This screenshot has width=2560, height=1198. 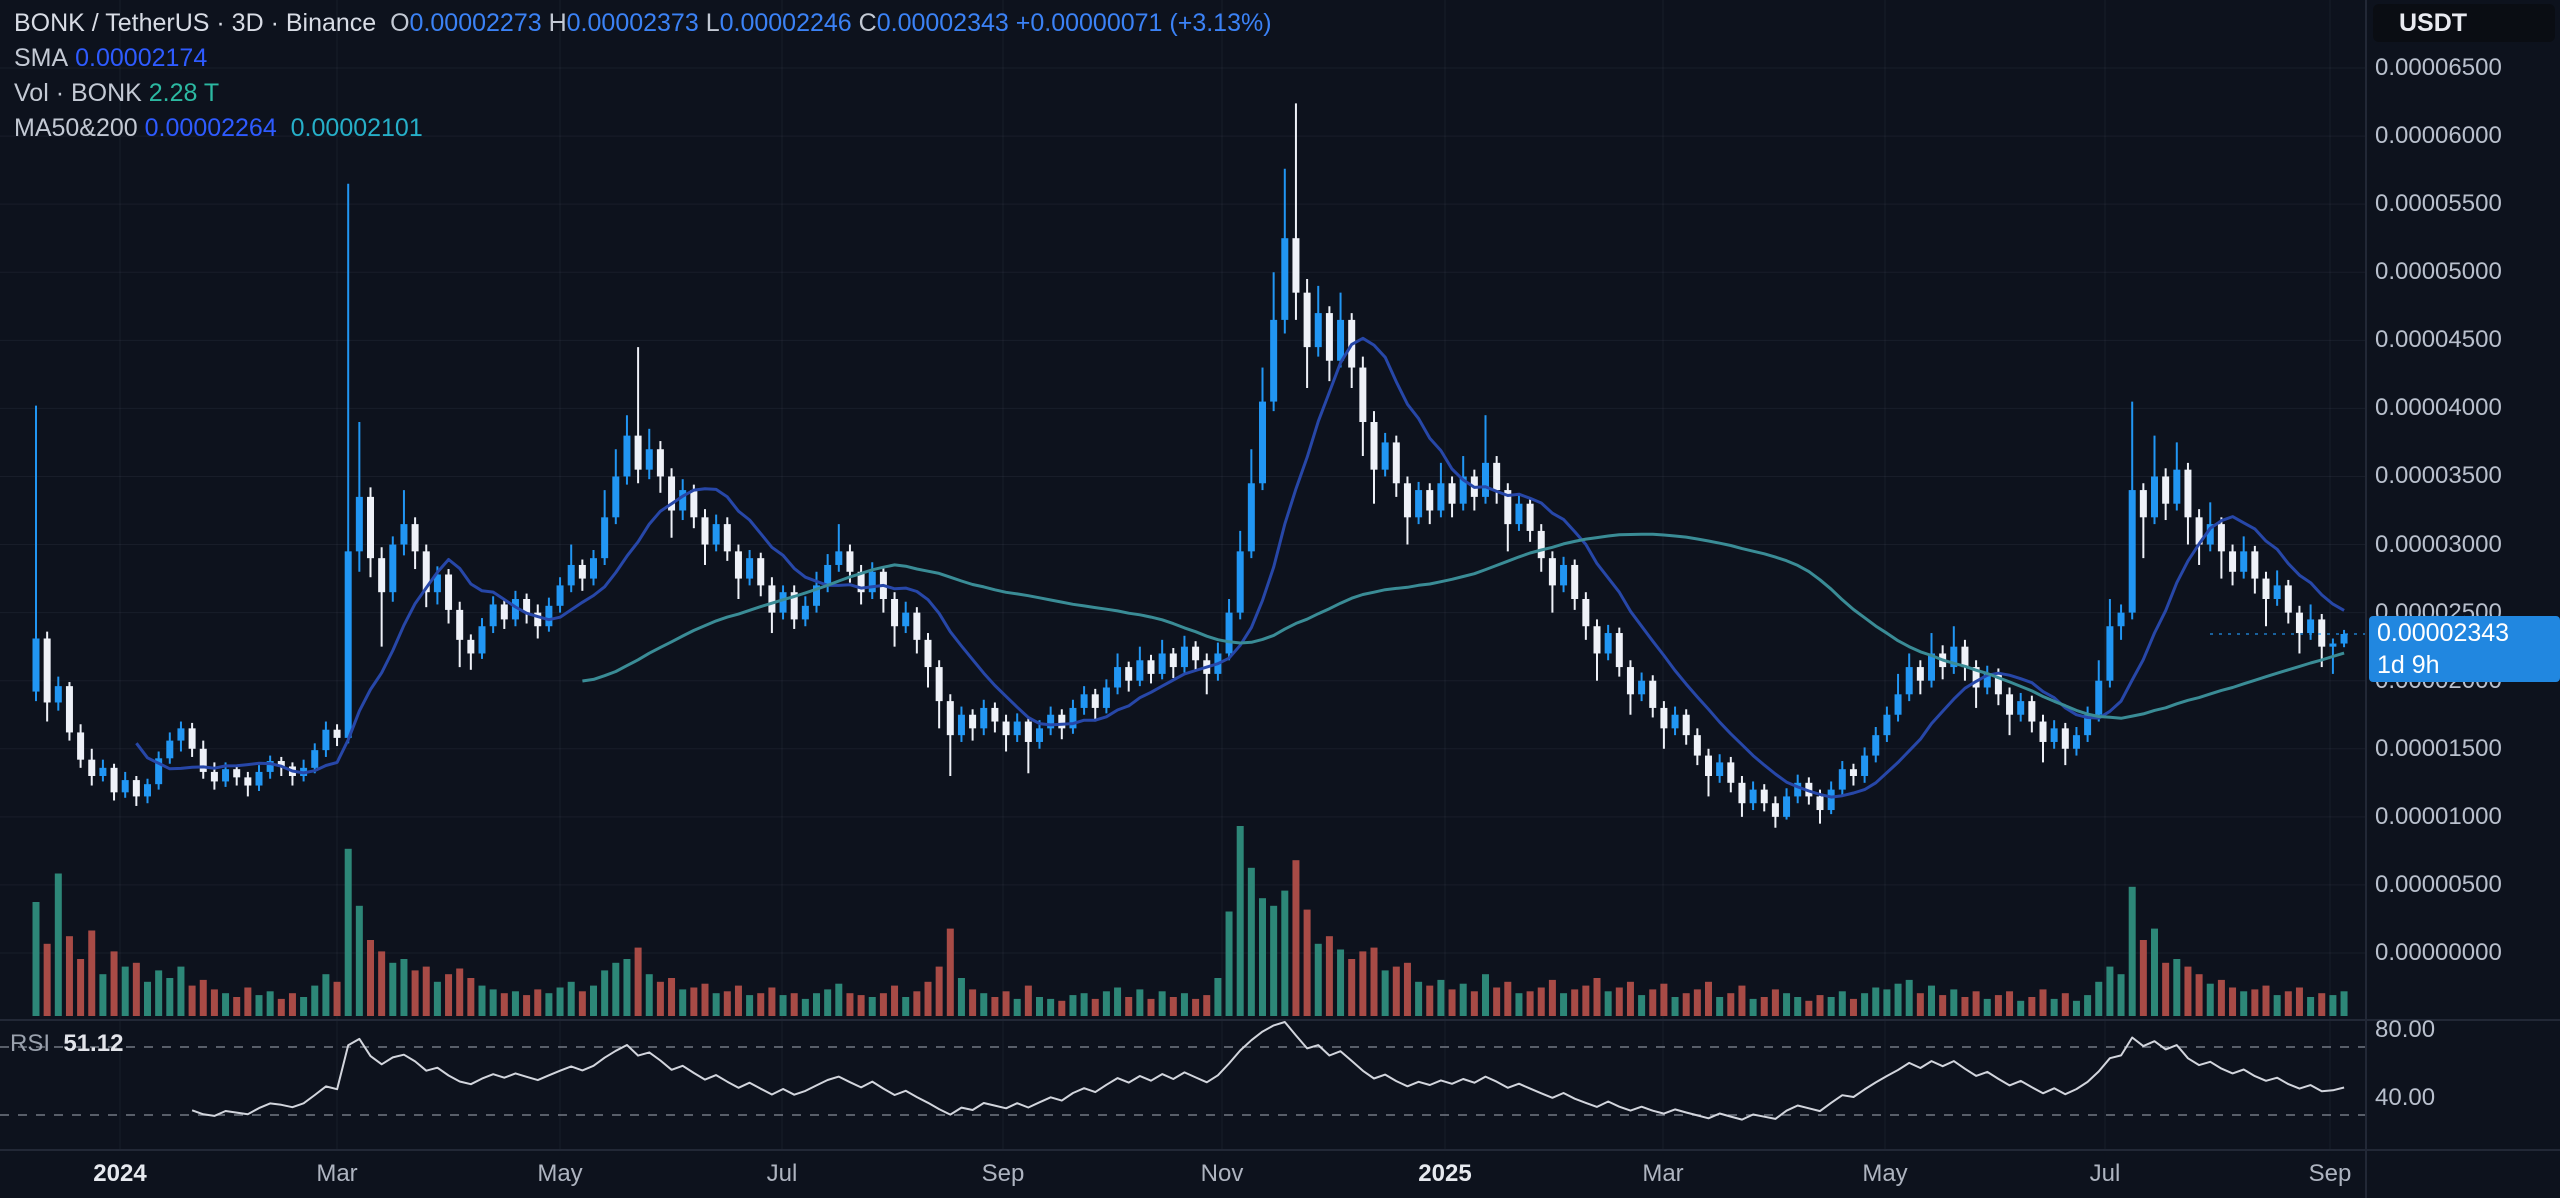 I want to click on low-label: L, so click(x=712, y=23).